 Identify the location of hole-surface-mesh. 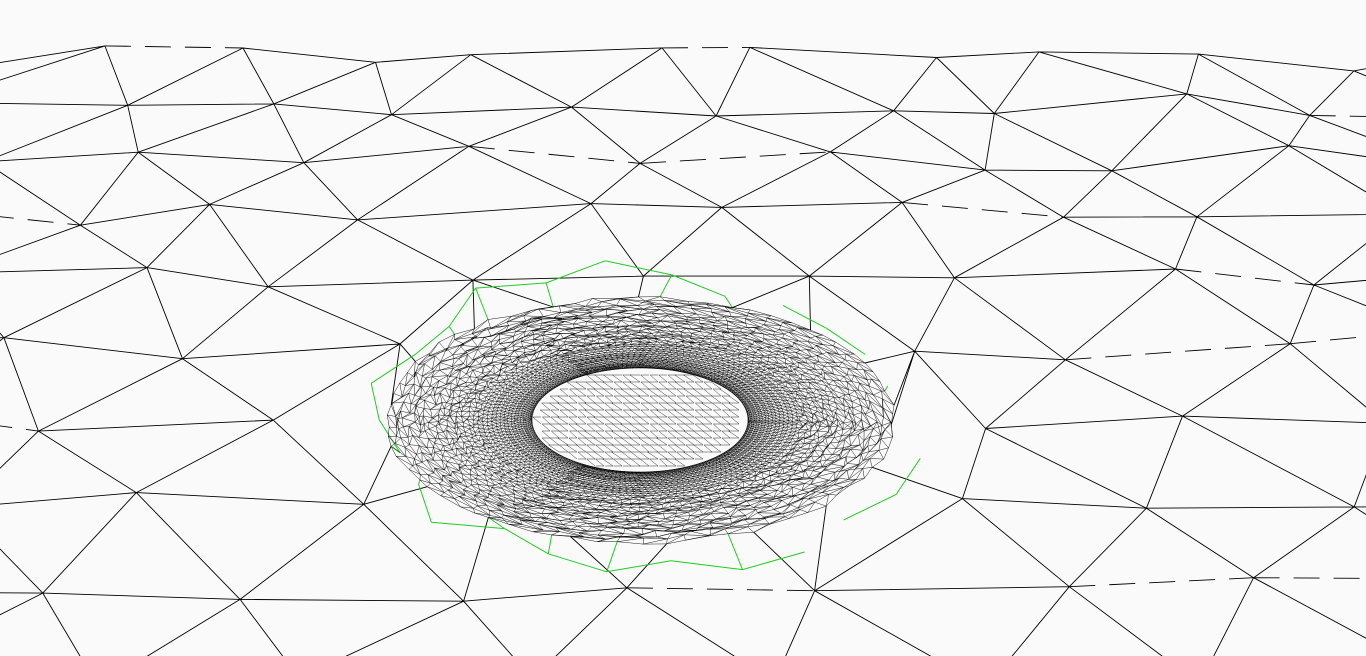
(636, 420).